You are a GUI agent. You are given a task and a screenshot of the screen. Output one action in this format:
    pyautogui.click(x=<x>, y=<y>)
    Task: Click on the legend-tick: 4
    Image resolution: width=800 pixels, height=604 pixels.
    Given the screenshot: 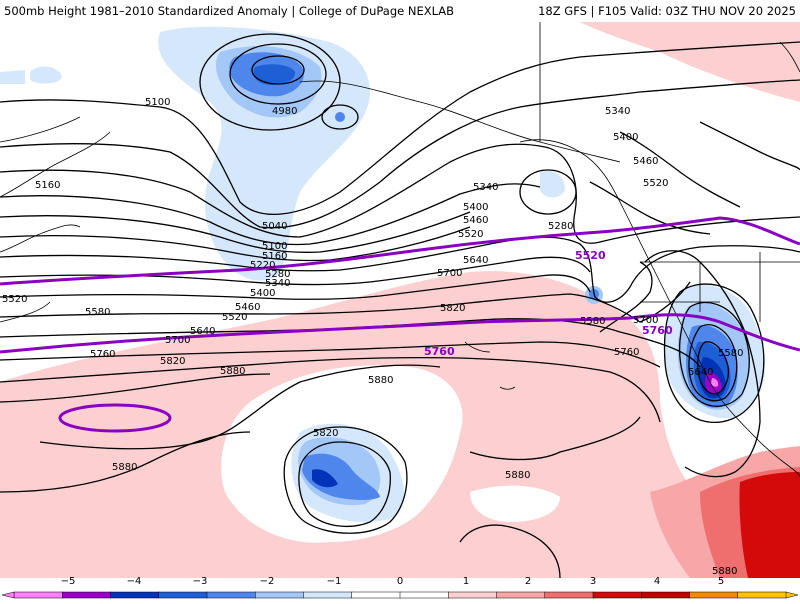 What is the action you would take?
    pyautogui.click(x=657, y=581)
    